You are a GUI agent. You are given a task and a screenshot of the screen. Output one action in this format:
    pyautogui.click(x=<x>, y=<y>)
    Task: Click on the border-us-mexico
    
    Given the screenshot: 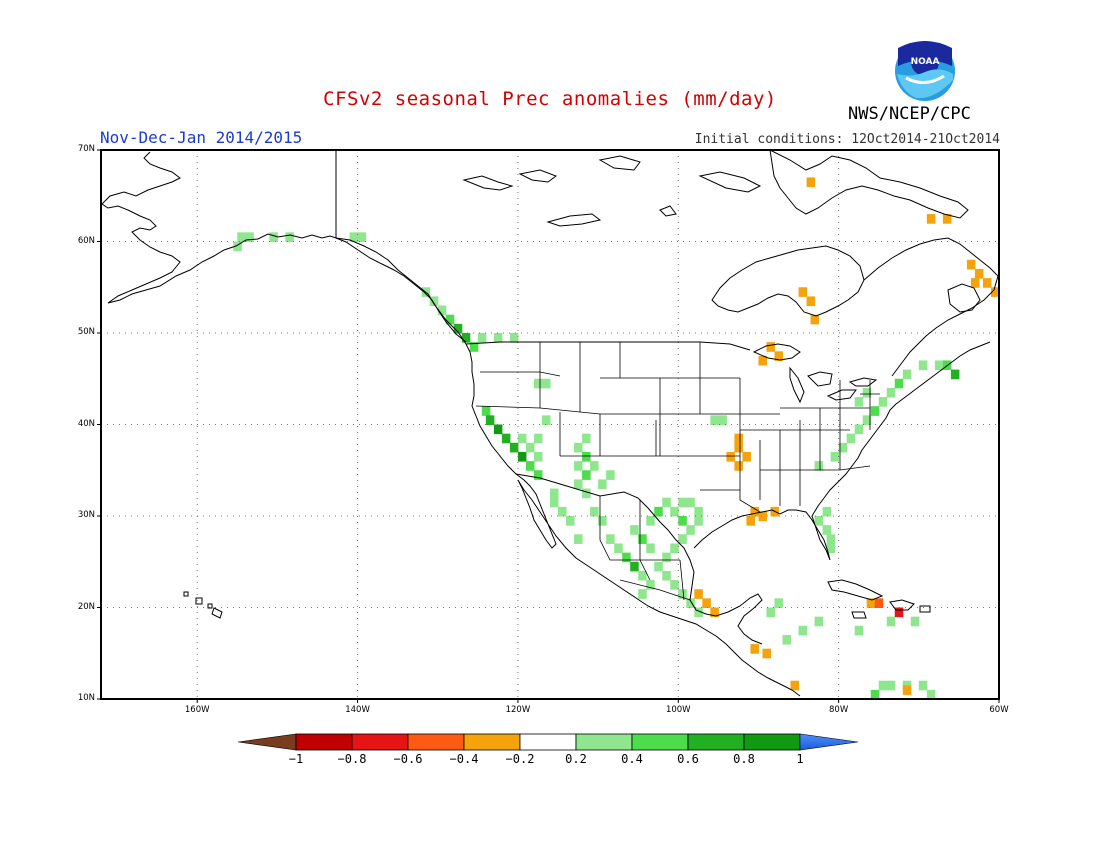 What is the action you would take?
    pyautogui.click(x=588, y=498)
    